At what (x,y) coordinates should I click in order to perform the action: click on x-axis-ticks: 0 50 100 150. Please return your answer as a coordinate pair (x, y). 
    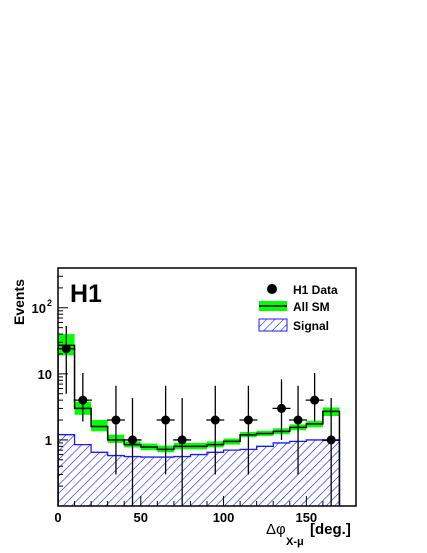
    Looking at the image, I should click on (205, 510).